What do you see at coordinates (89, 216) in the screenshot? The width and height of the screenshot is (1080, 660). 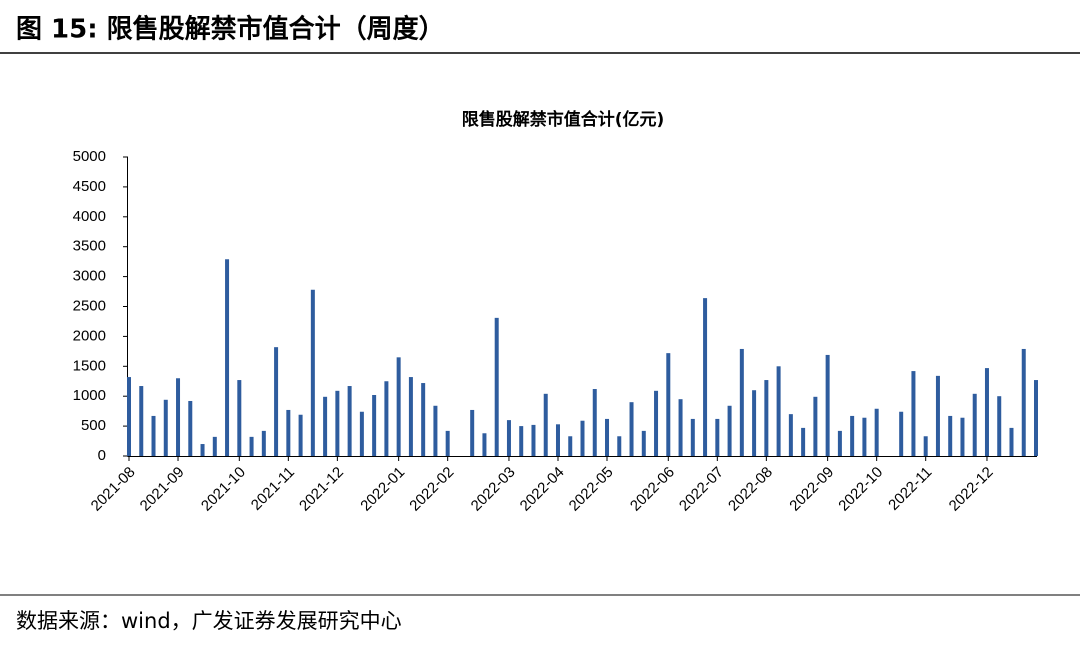 I see `y-tick-label: 4000` at bounding box center [89, 216].